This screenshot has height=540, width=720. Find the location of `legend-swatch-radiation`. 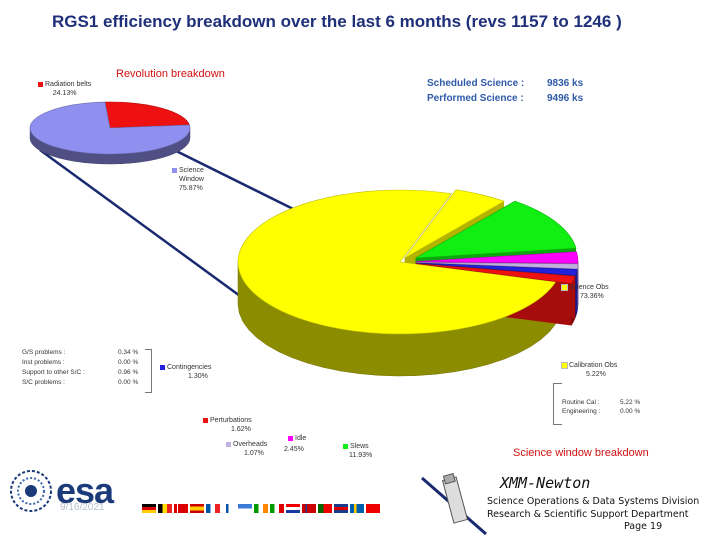

legend-swatch-radiation is located at coordinates (40, 84).